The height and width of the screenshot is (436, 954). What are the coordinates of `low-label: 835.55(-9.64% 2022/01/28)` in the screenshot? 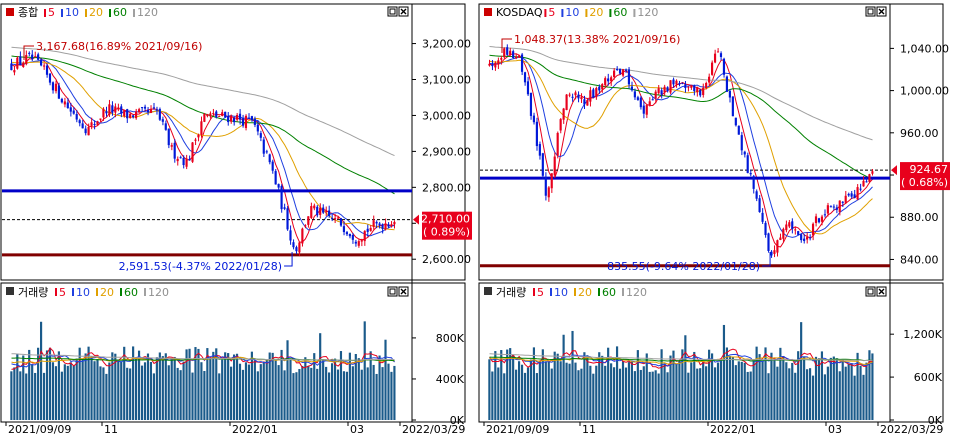 It's located at (683, 266).